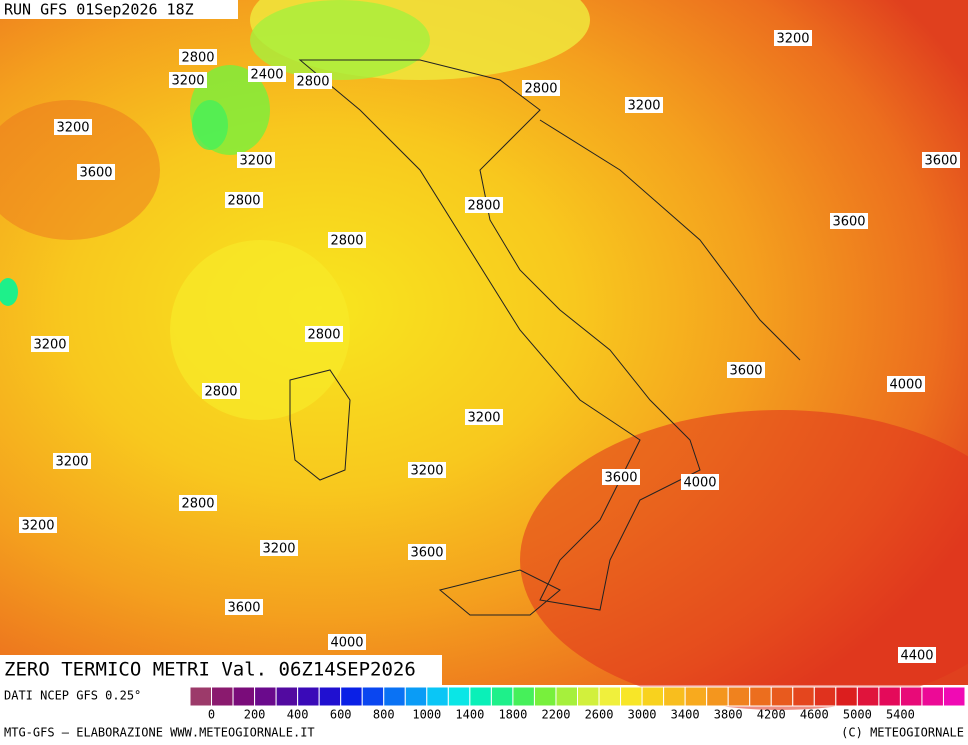  Describe the element at coordinates (902, 733) in the screenshot. I see `footer-right: (C) METEOGIORNALE` at that location.